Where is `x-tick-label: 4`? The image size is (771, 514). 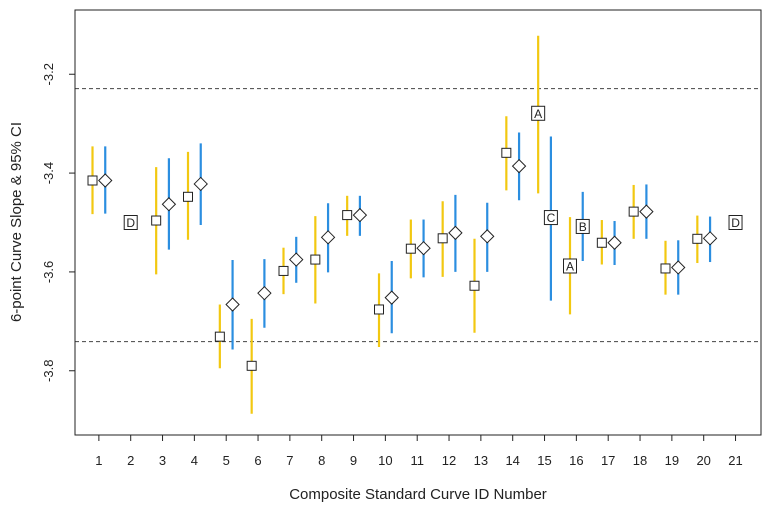 x-tick-label: 4 is located at coordinates (194, 460).